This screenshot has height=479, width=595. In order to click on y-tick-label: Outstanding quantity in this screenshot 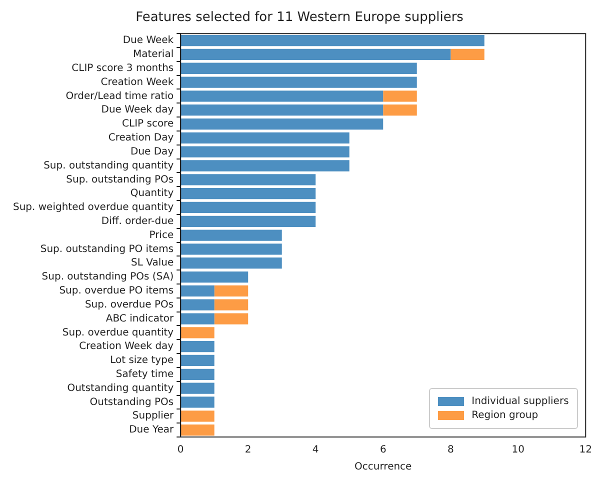, I will do `click(120, 388)`.